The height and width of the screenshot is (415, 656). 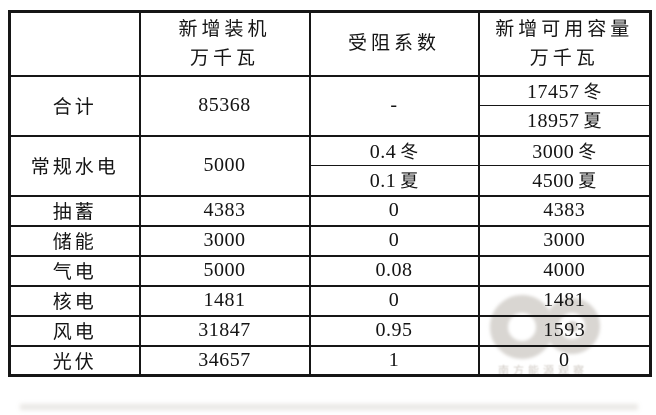 What do you see at coordinates (394, 300) in the screenshot?
I see `cell-nuclear-factor: 0` at bounding box center [394, 300].